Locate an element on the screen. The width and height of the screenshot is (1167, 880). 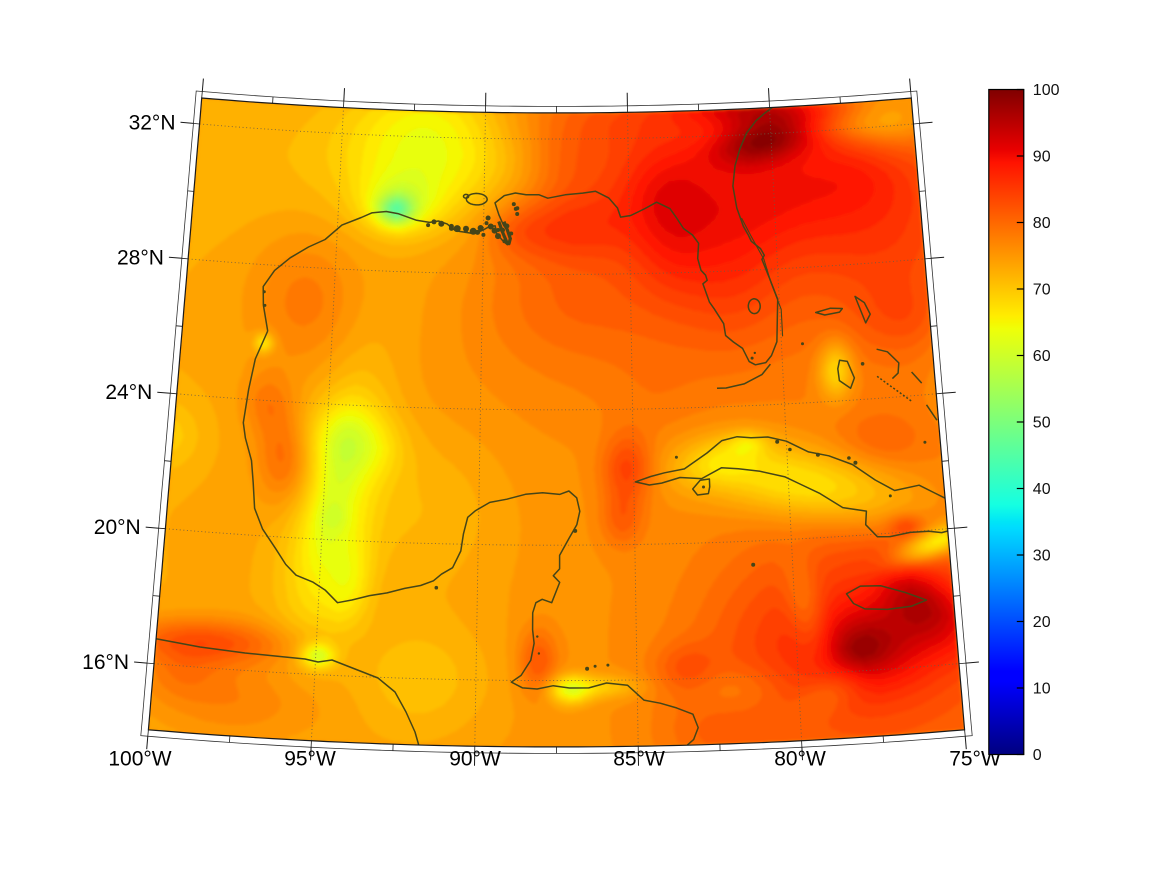
svg-text: 80°W is located at coordinates (800, 759).